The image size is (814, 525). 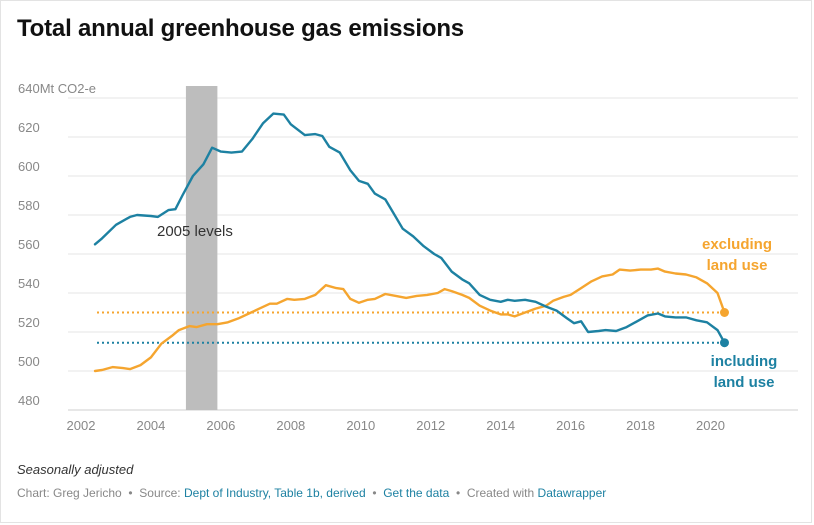 I want to click on x-tick-label: 2020, so click(x=710, y=425).